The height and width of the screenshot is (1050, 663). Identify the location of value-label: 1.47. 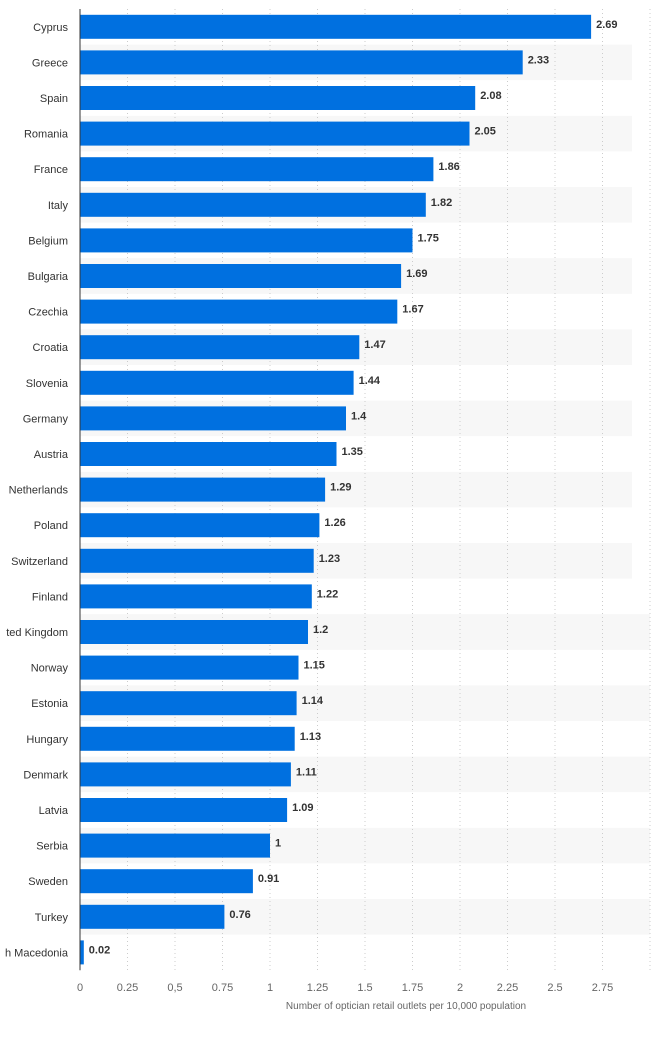
(374, 345).